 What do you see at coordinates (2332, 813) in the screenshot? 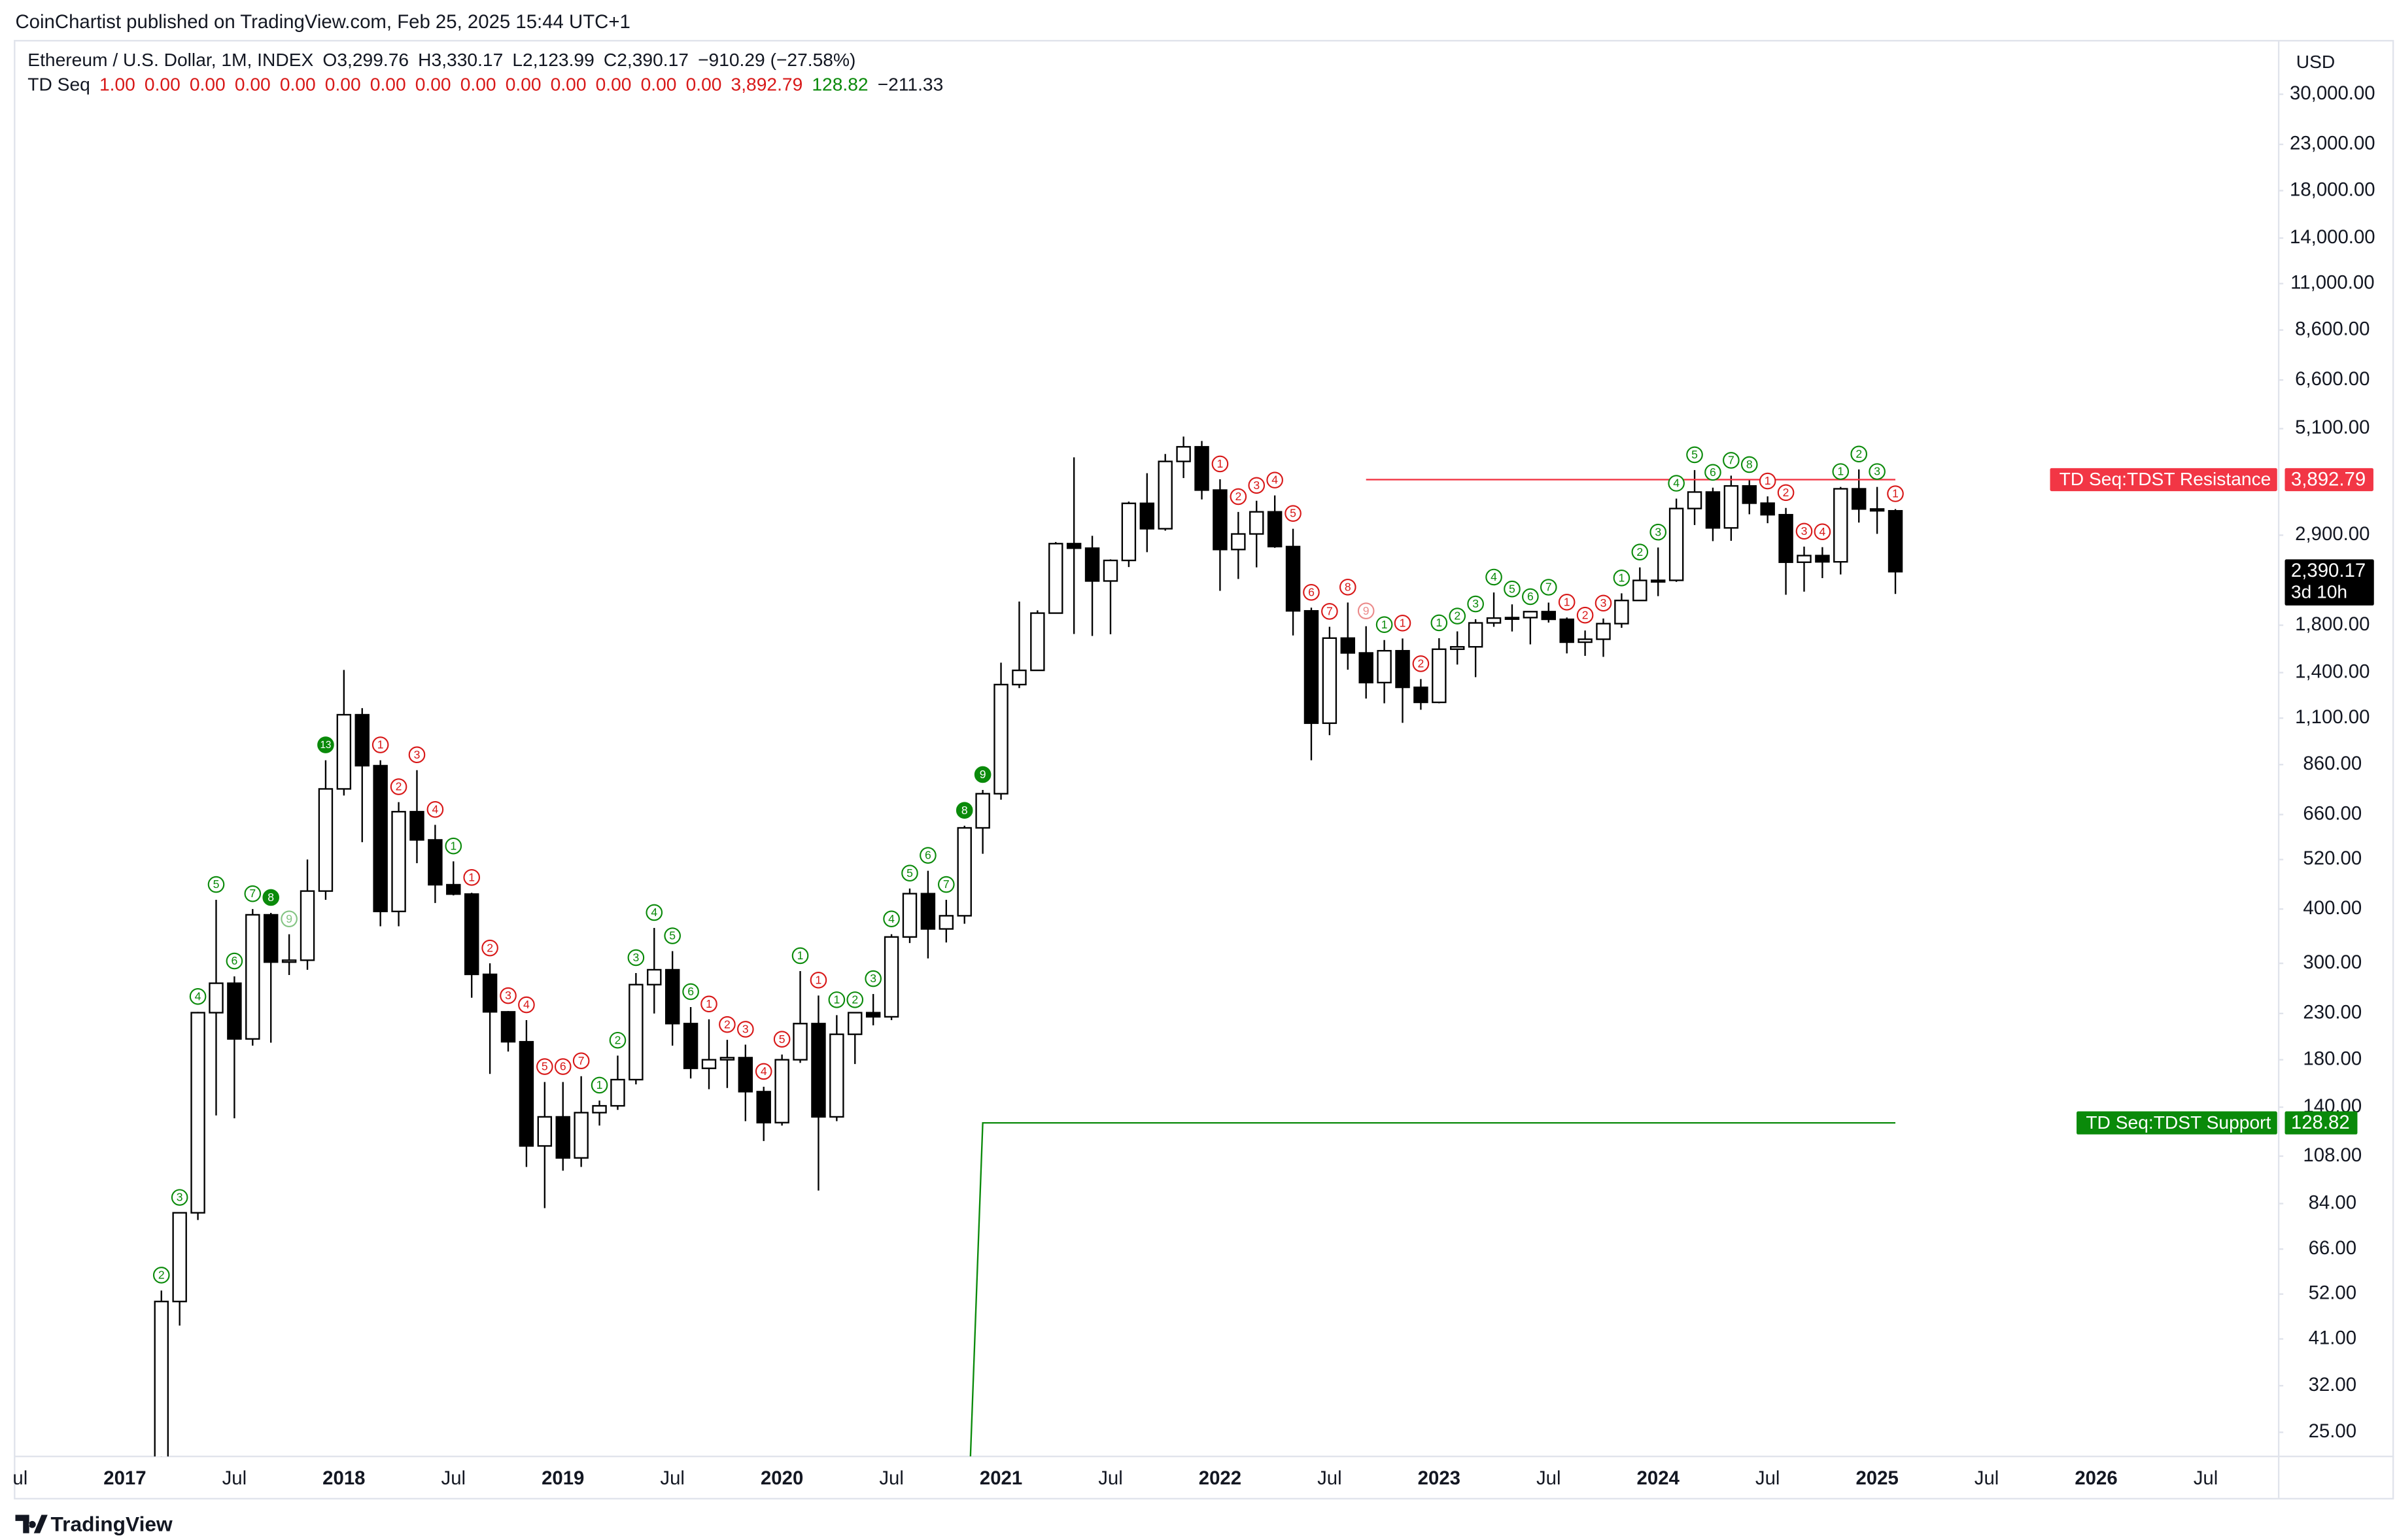
I see `y-tick-label: 660.00` at bounding box center [2332, 813].